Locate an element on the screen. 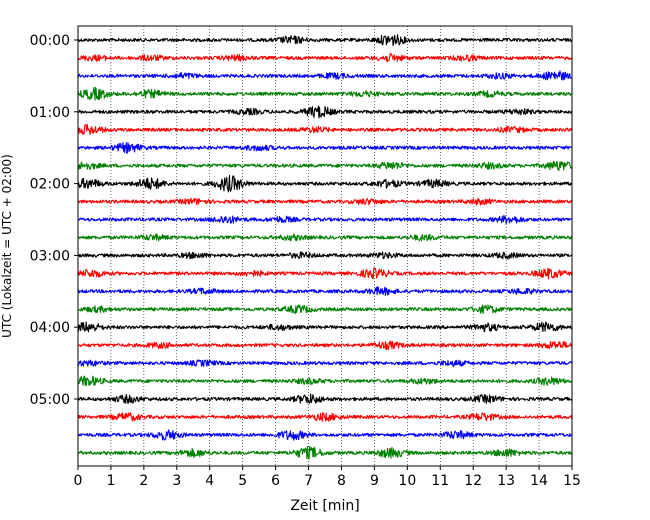 The width and height of the screenshot is (650, 520). x-axis-label: Zeit [min] is located at coordinates (324, 506).